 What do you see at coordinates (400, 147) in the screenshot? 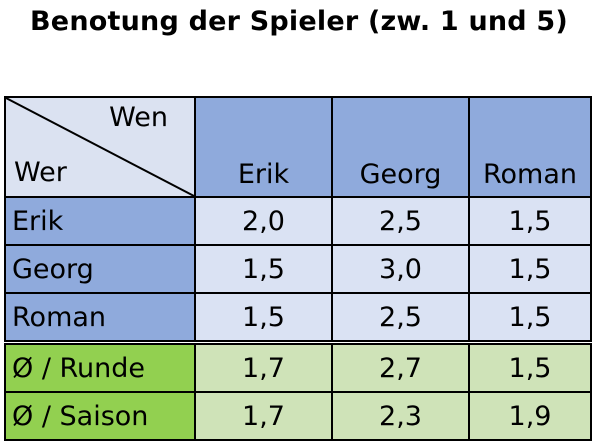
I see `column-header-georg: Georg` at bounding box center [400, 147].